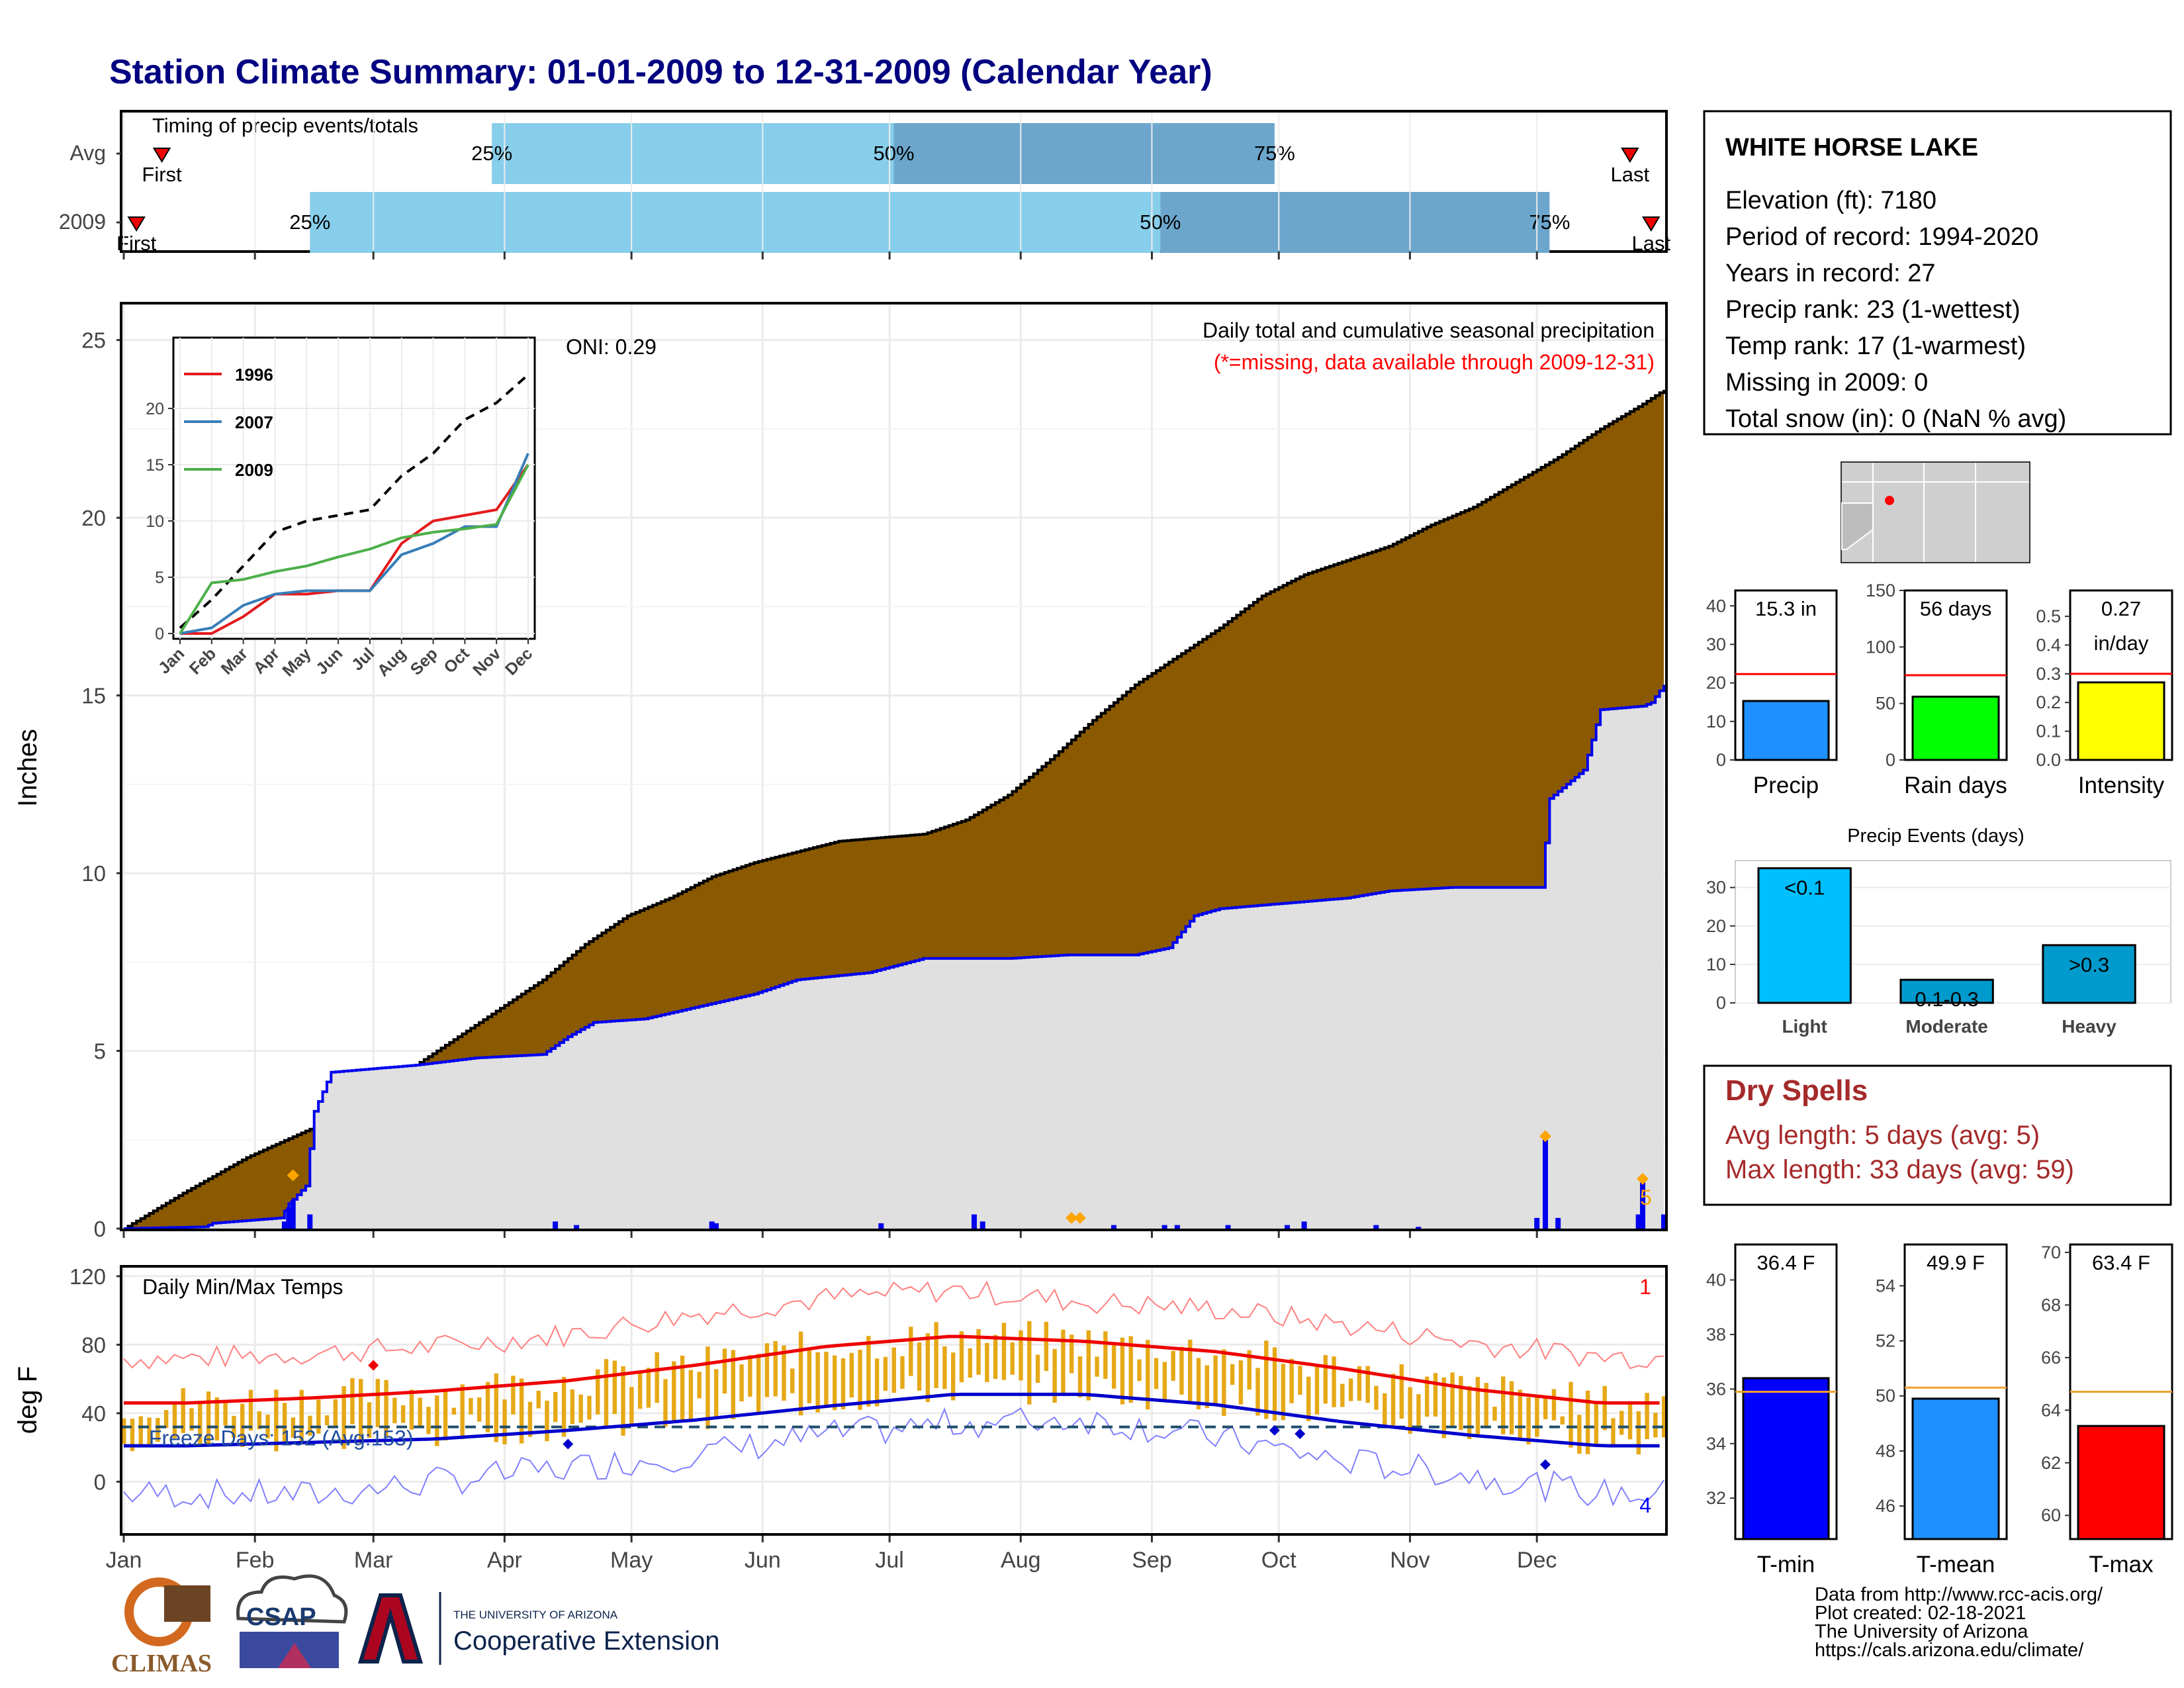 This screenshot has height=1688, width=2184. What do you see at coordinates (1716, 1498) in the screenshot?
I see `t-min-y-tick-label: 32` at bounding box center [1716, 1498].